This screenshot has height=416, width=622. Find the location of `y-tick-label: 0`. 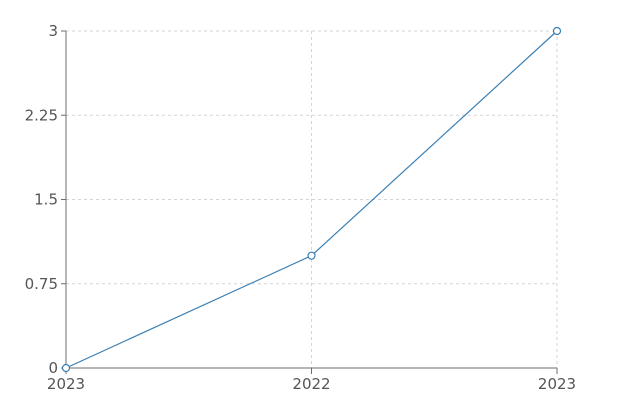

y-tick-label: 0 is located at coordinates (53, 368).